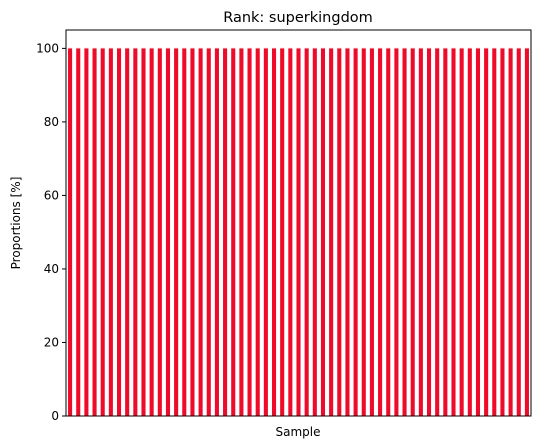 The image size is (540, 446). I want to click on y-axis-ticks: 0 20 40 60 80 100, so click(51, 232).